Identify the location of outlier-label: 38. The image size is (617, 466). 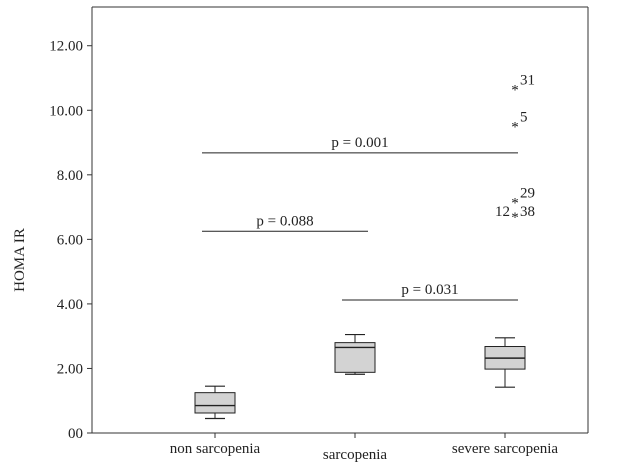
(527, 212).